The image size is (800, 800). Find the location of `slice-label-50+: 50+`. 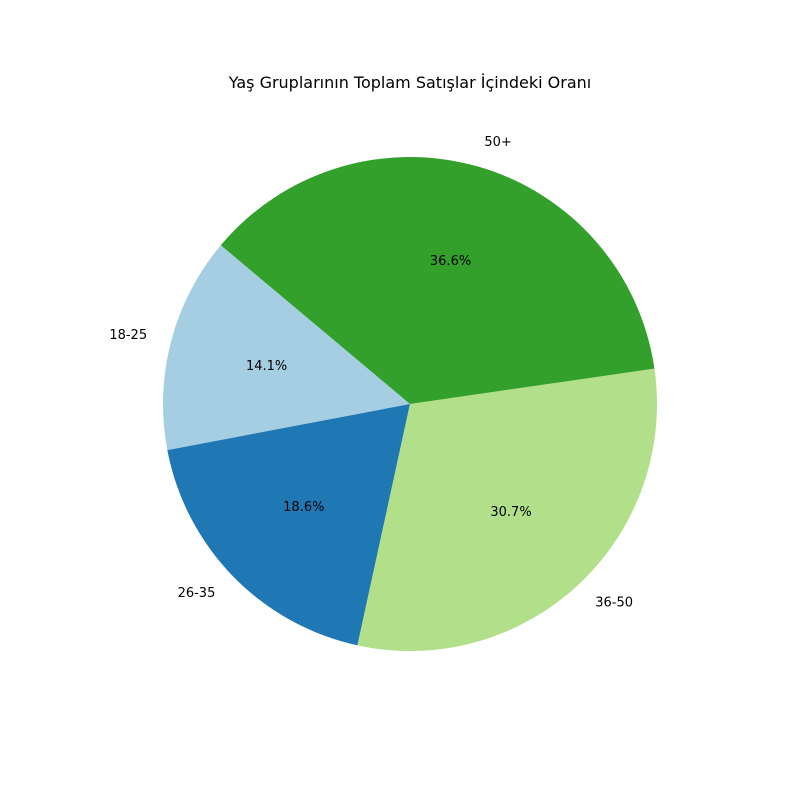

slice-label-50+: 50+ is located at coordinates (497, 142).